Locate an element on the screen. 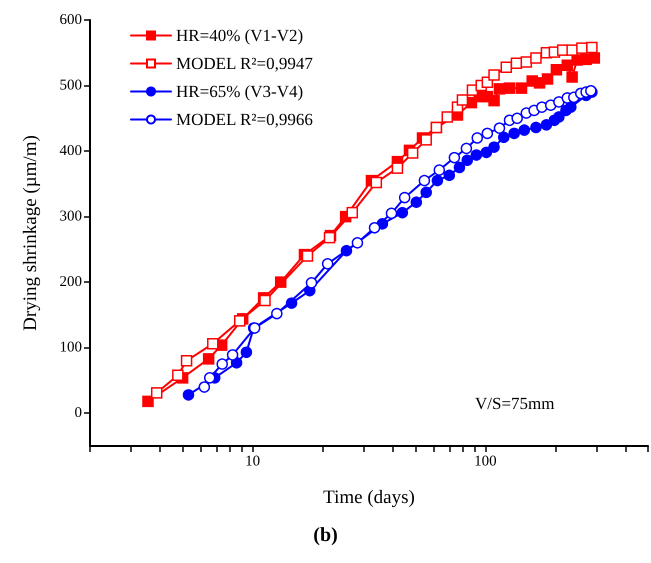  y-tick-label: 600 is located at coordinates (71, 20).